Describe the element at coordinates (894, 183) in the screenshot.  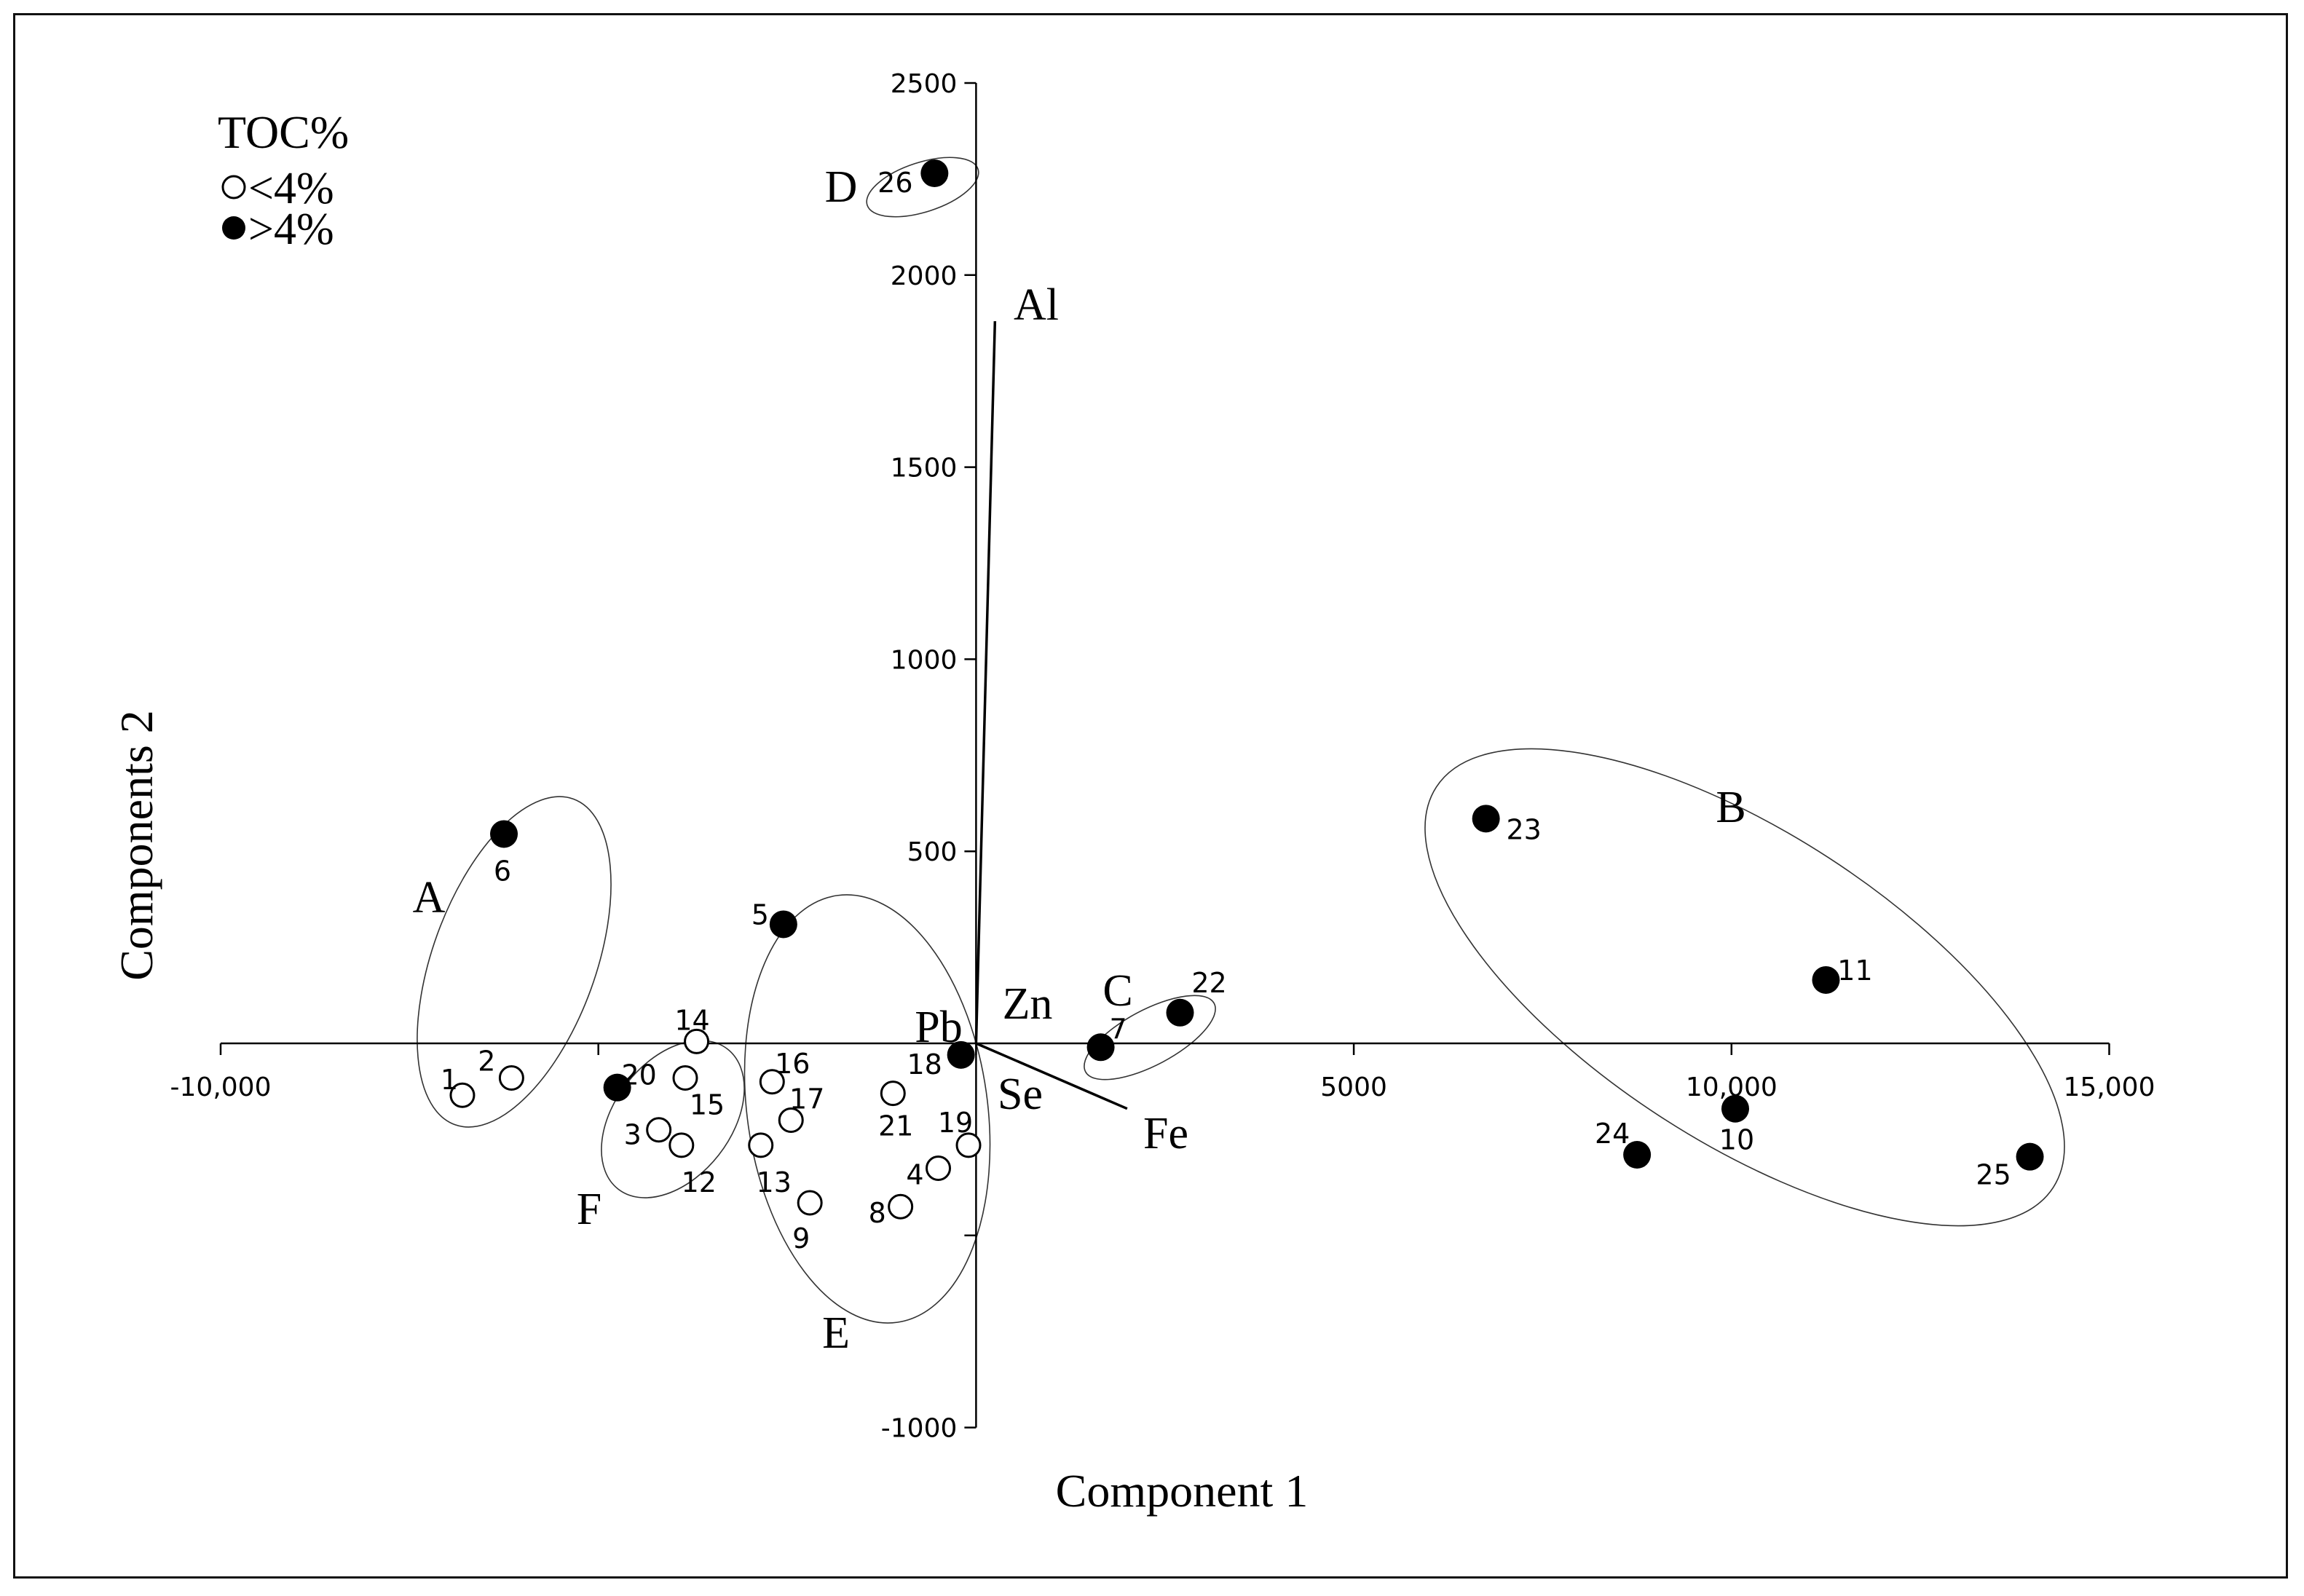
I see `point-label-26: 26` at that location.